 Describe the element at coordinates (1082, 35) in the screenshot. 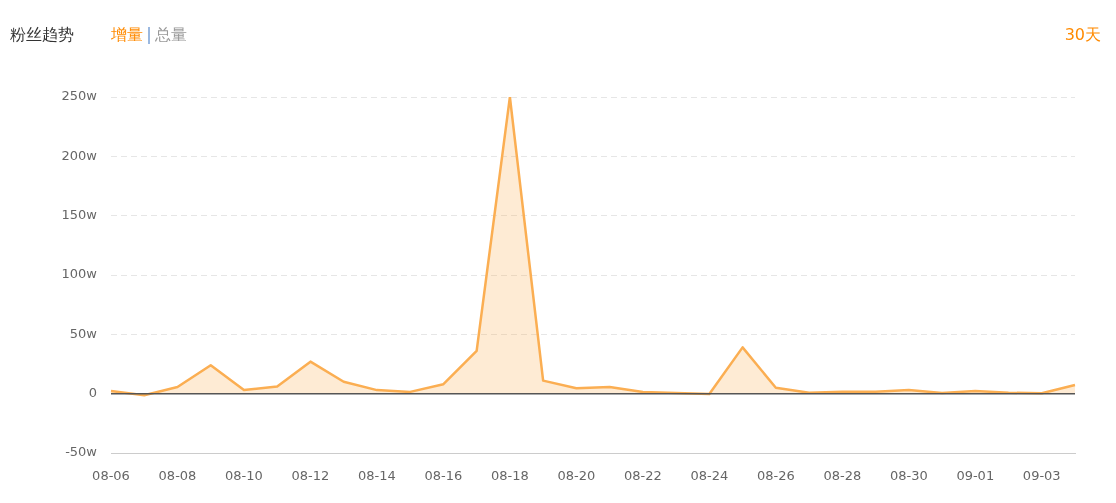

I see `text: 30天` at that location.